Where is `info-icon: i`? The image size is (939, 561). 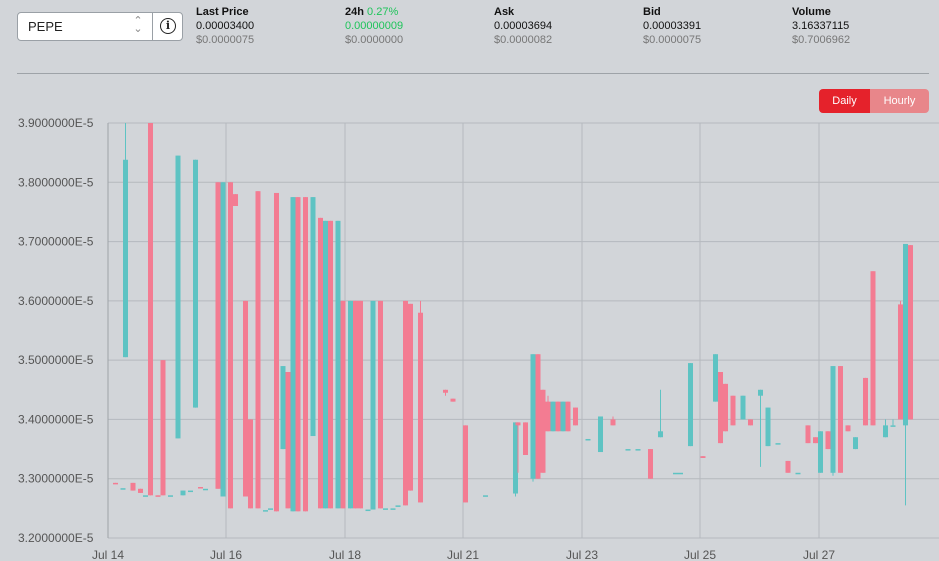
info-icon: i is located at coordinates (168, 26).